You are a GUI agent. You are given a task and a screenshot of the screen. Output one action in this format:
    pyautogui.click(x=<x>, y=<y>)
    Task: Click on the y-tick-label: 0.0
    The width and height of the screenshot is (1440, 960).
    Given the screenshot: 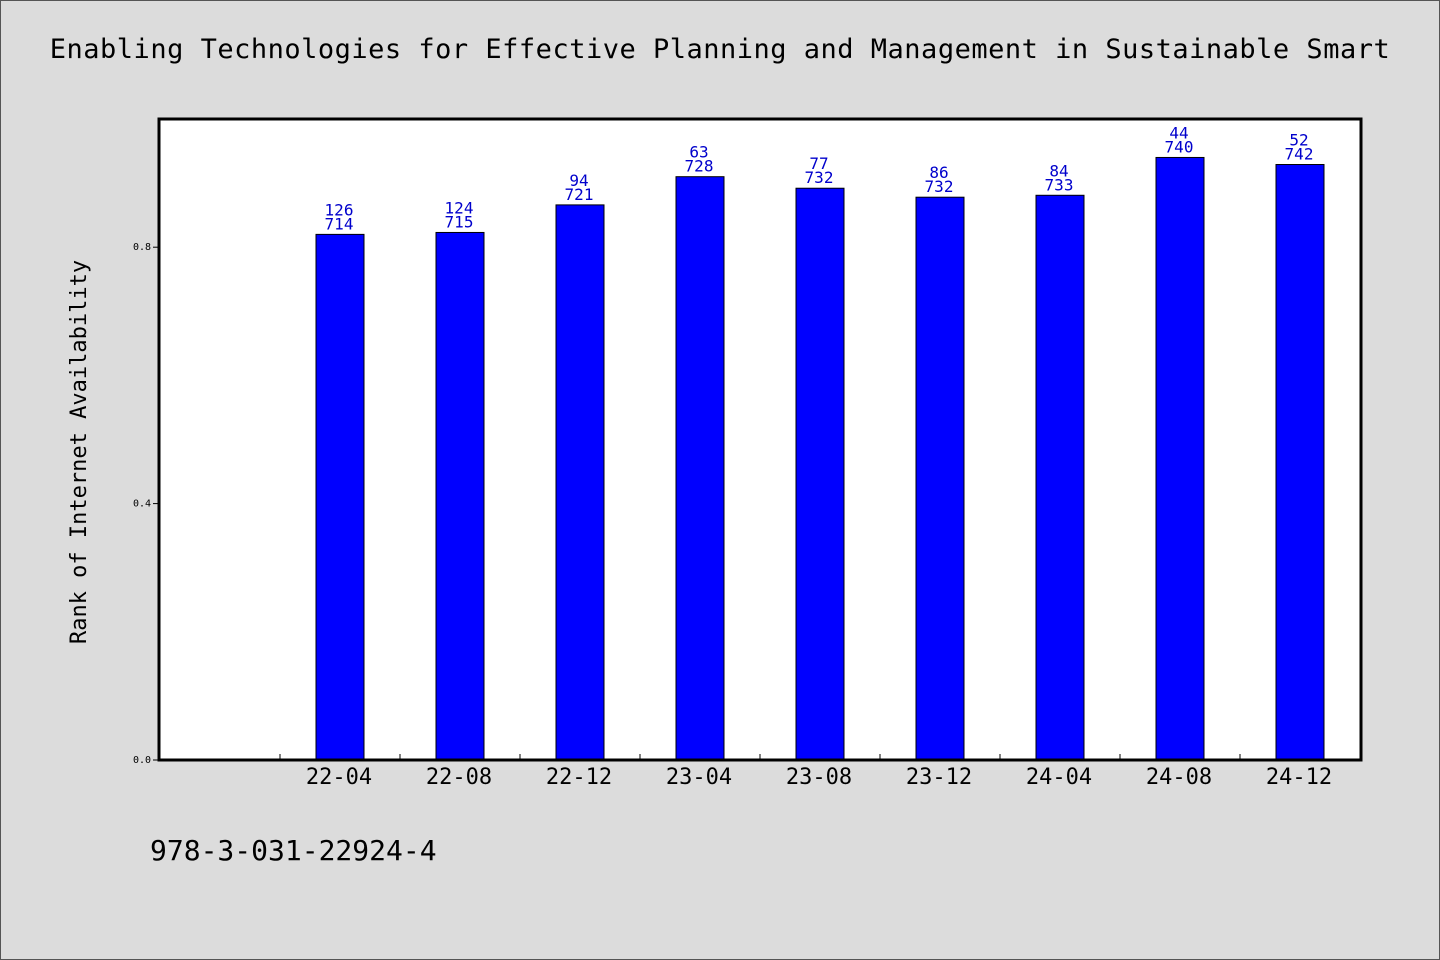 What is the action you would take?
    pyautogui.click(x=142, y=760)
    